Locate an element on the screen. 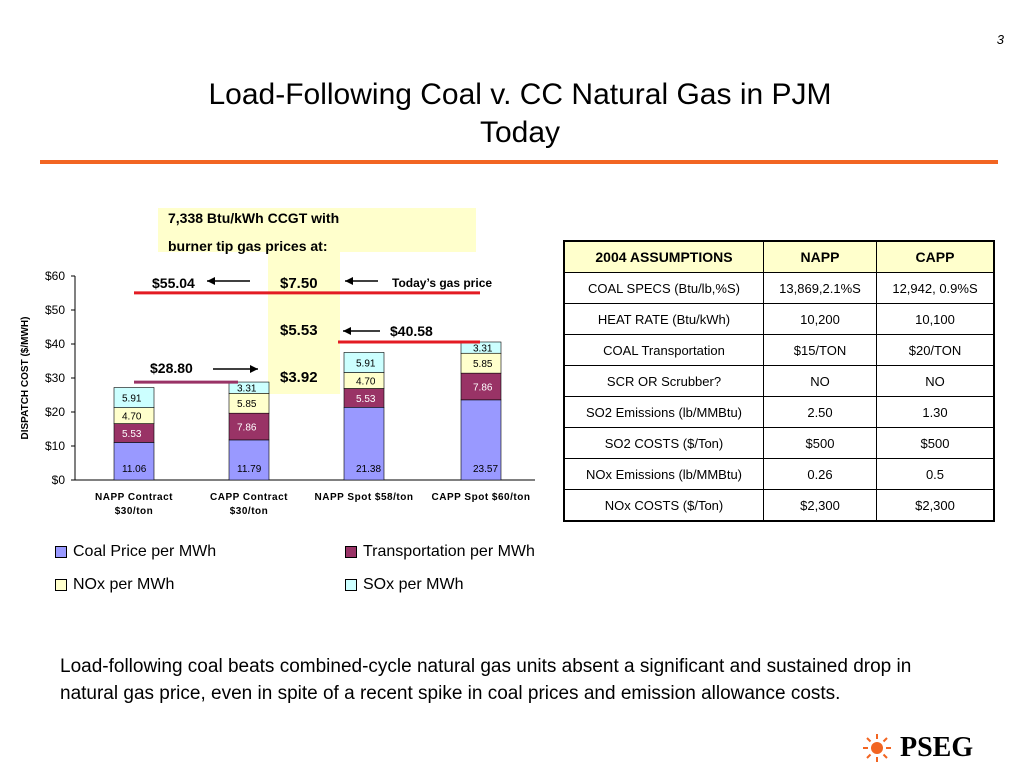 This screenshot has height=768, width=1024. table-cell: 10,100 is located at coordinates (935, 319).